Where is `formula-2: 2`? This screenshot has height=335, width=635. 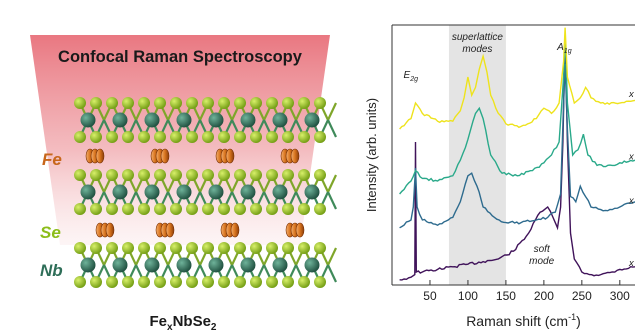 formula-2: 2 is located at coordinates (214, 326).